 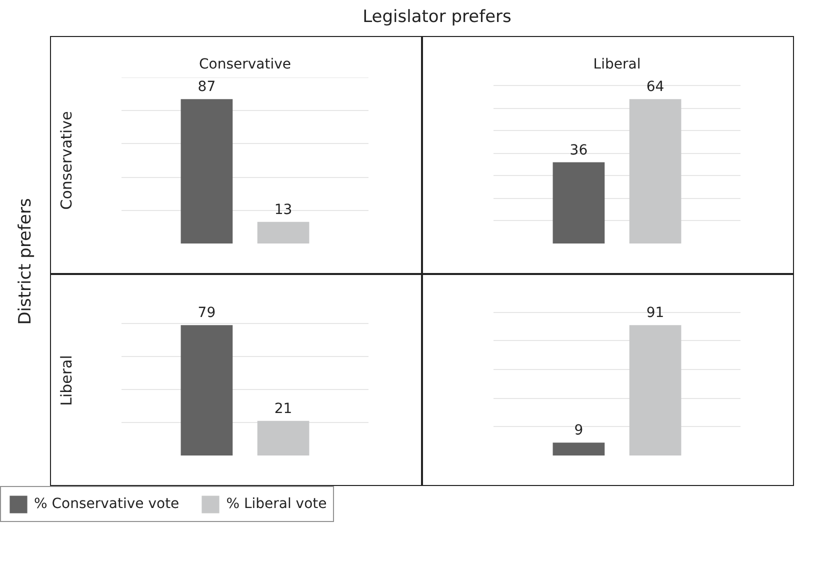 What do you see at coordinates (283, 408) in the screenshot?
I see `data-label: 21` at bounding box center [283, 408].